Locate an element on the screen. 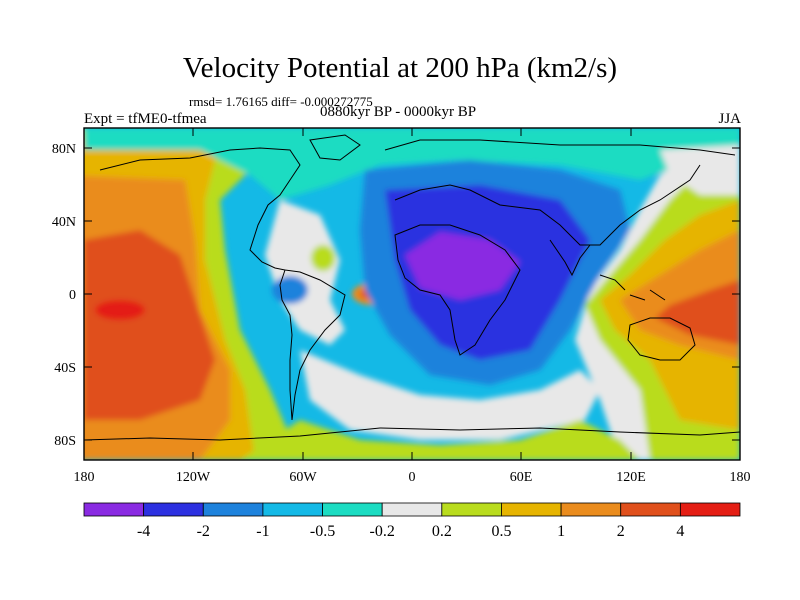 The width and height of the screenshot is (800, 600). colorbar-label: 0.2 is located at coordinates (442, 531).